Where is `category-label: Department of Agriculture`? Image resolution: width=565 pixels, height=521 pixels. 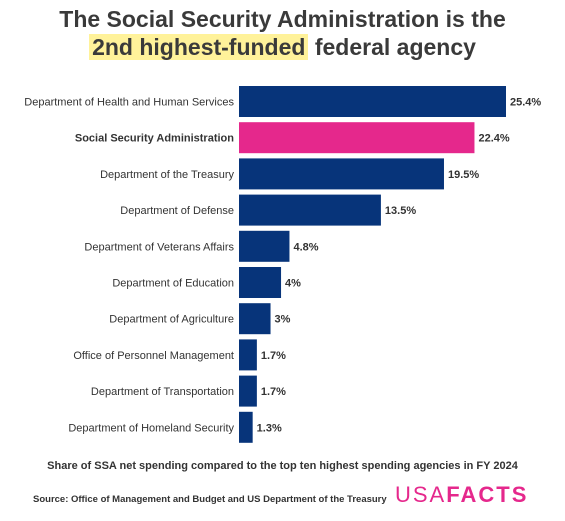
category-label: Department of Agriculture is located at coordinates (171, 320).